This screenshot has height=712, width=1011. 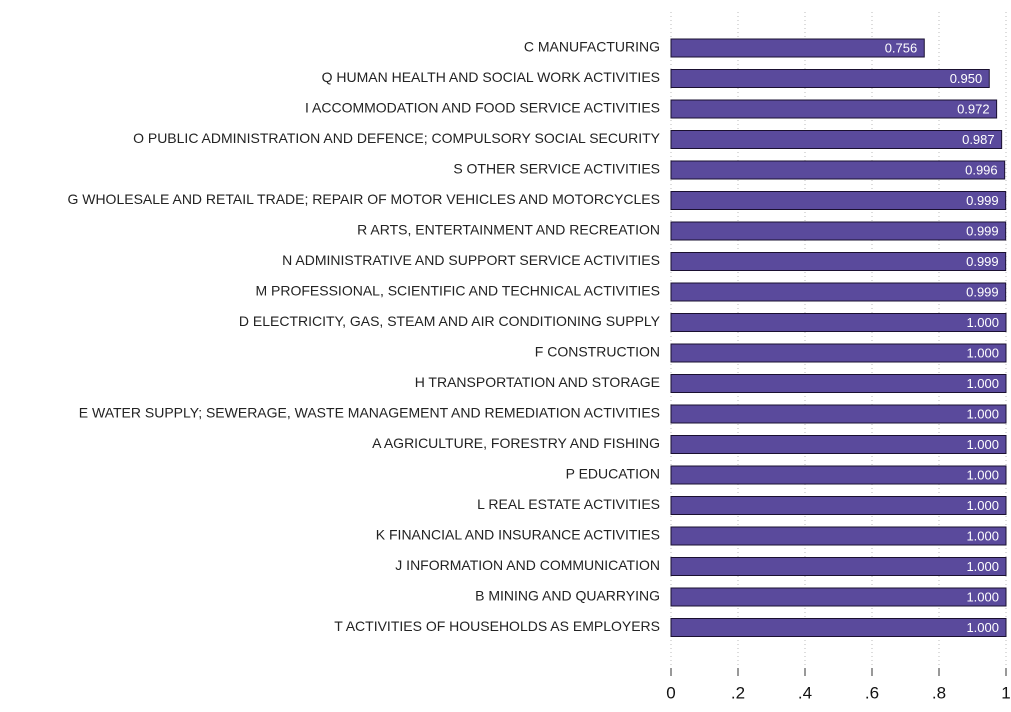 What do you see at coordinates (597, 352) in the screenshot?
I see `y-tick-label: F CONSTRUCTION` at bounding box center [597, 352].